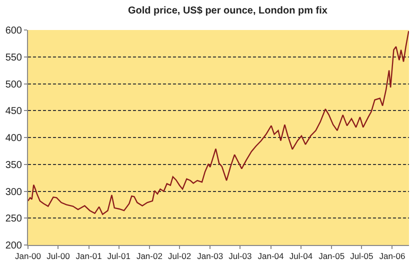  I want to click on x-tick-label: Jan-02, so click(149, 256).